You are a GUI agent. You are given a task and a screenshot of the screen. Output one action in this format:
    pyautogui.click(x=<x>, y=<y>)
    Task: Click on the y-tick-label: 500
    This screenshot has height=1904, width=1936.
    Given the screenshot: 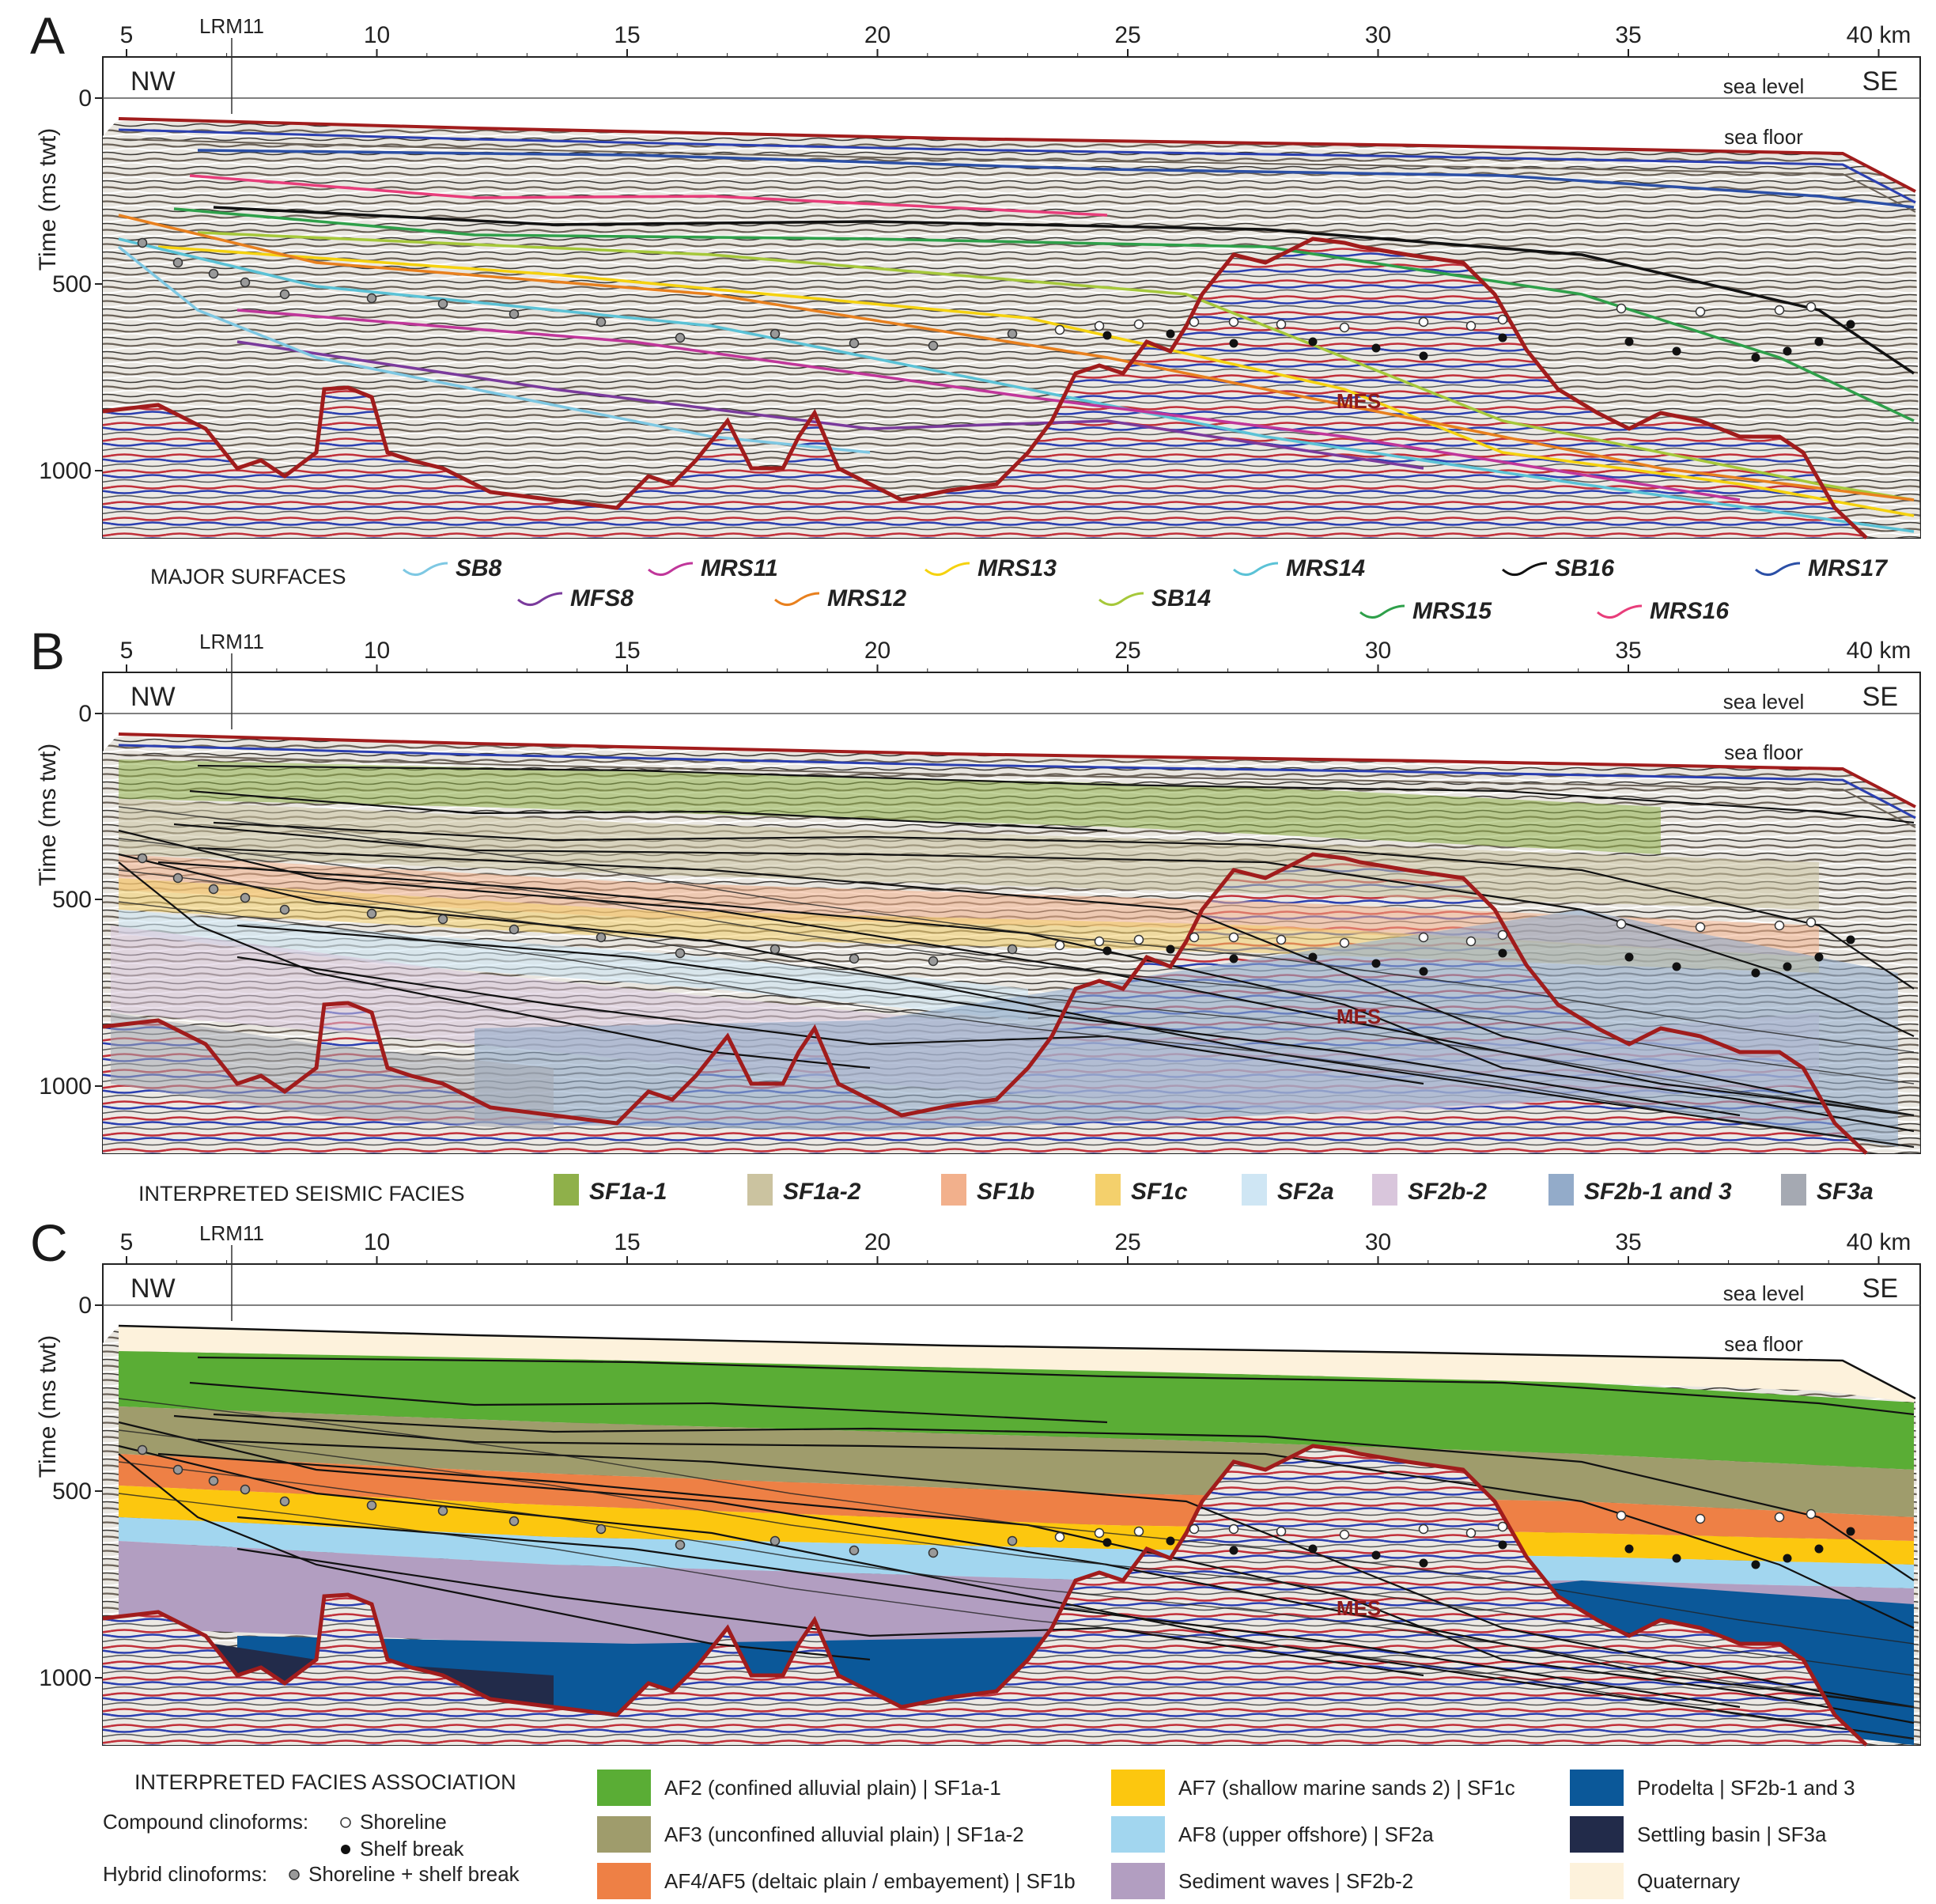 What is the action you would take?
    pyautogui.click(x=72, y=1491)
    